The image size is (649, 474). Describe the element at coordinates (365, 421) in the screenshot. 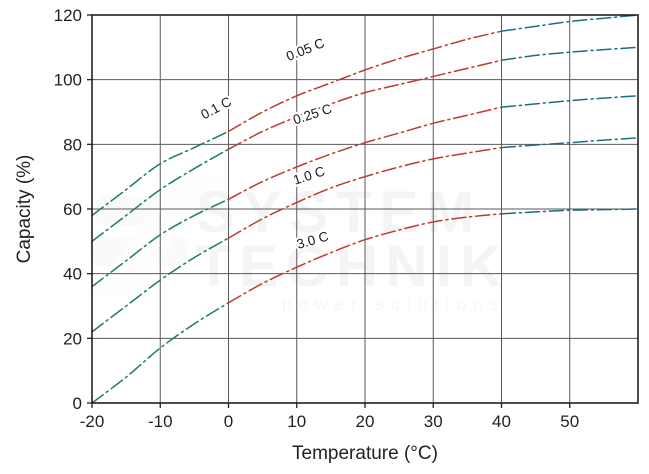

I see `x-tick-label-20: 20` at that location.